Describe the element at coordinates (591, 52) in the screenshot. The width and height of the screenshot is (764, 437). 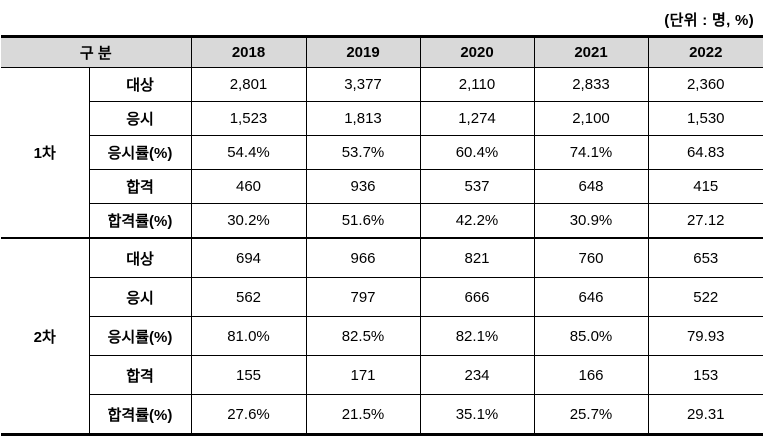
I see `header-year-2021: 2021` at that location.